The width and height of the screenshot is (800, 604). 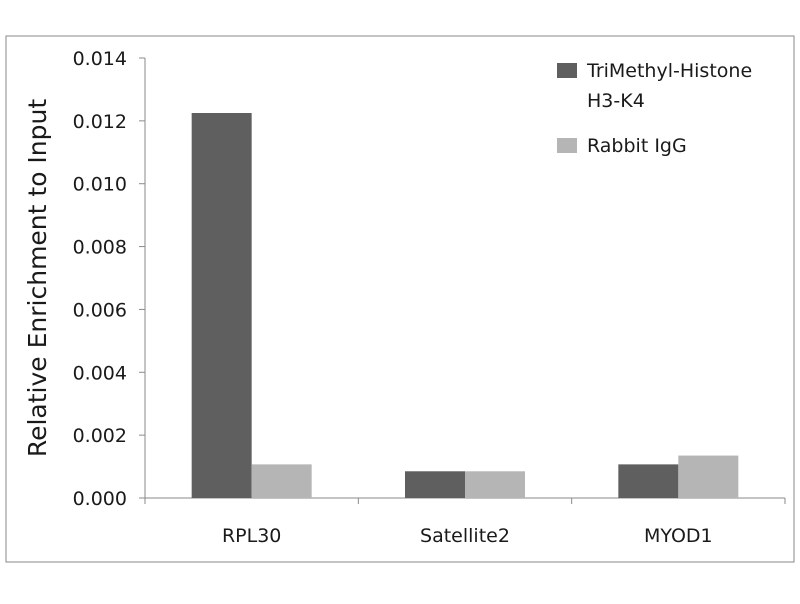 What do you see at coordinates (678, 536) in the screenshot?
I see `x-category-label: MYOD1` at bounding box center [678, 536].